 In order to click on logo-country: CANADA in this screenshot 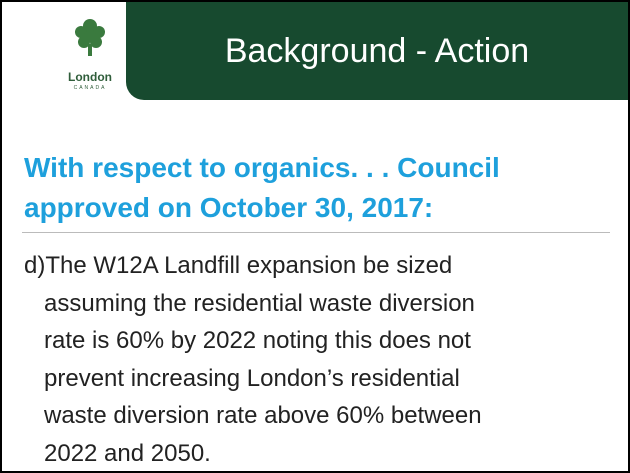, I will do `click(90, 88)`.